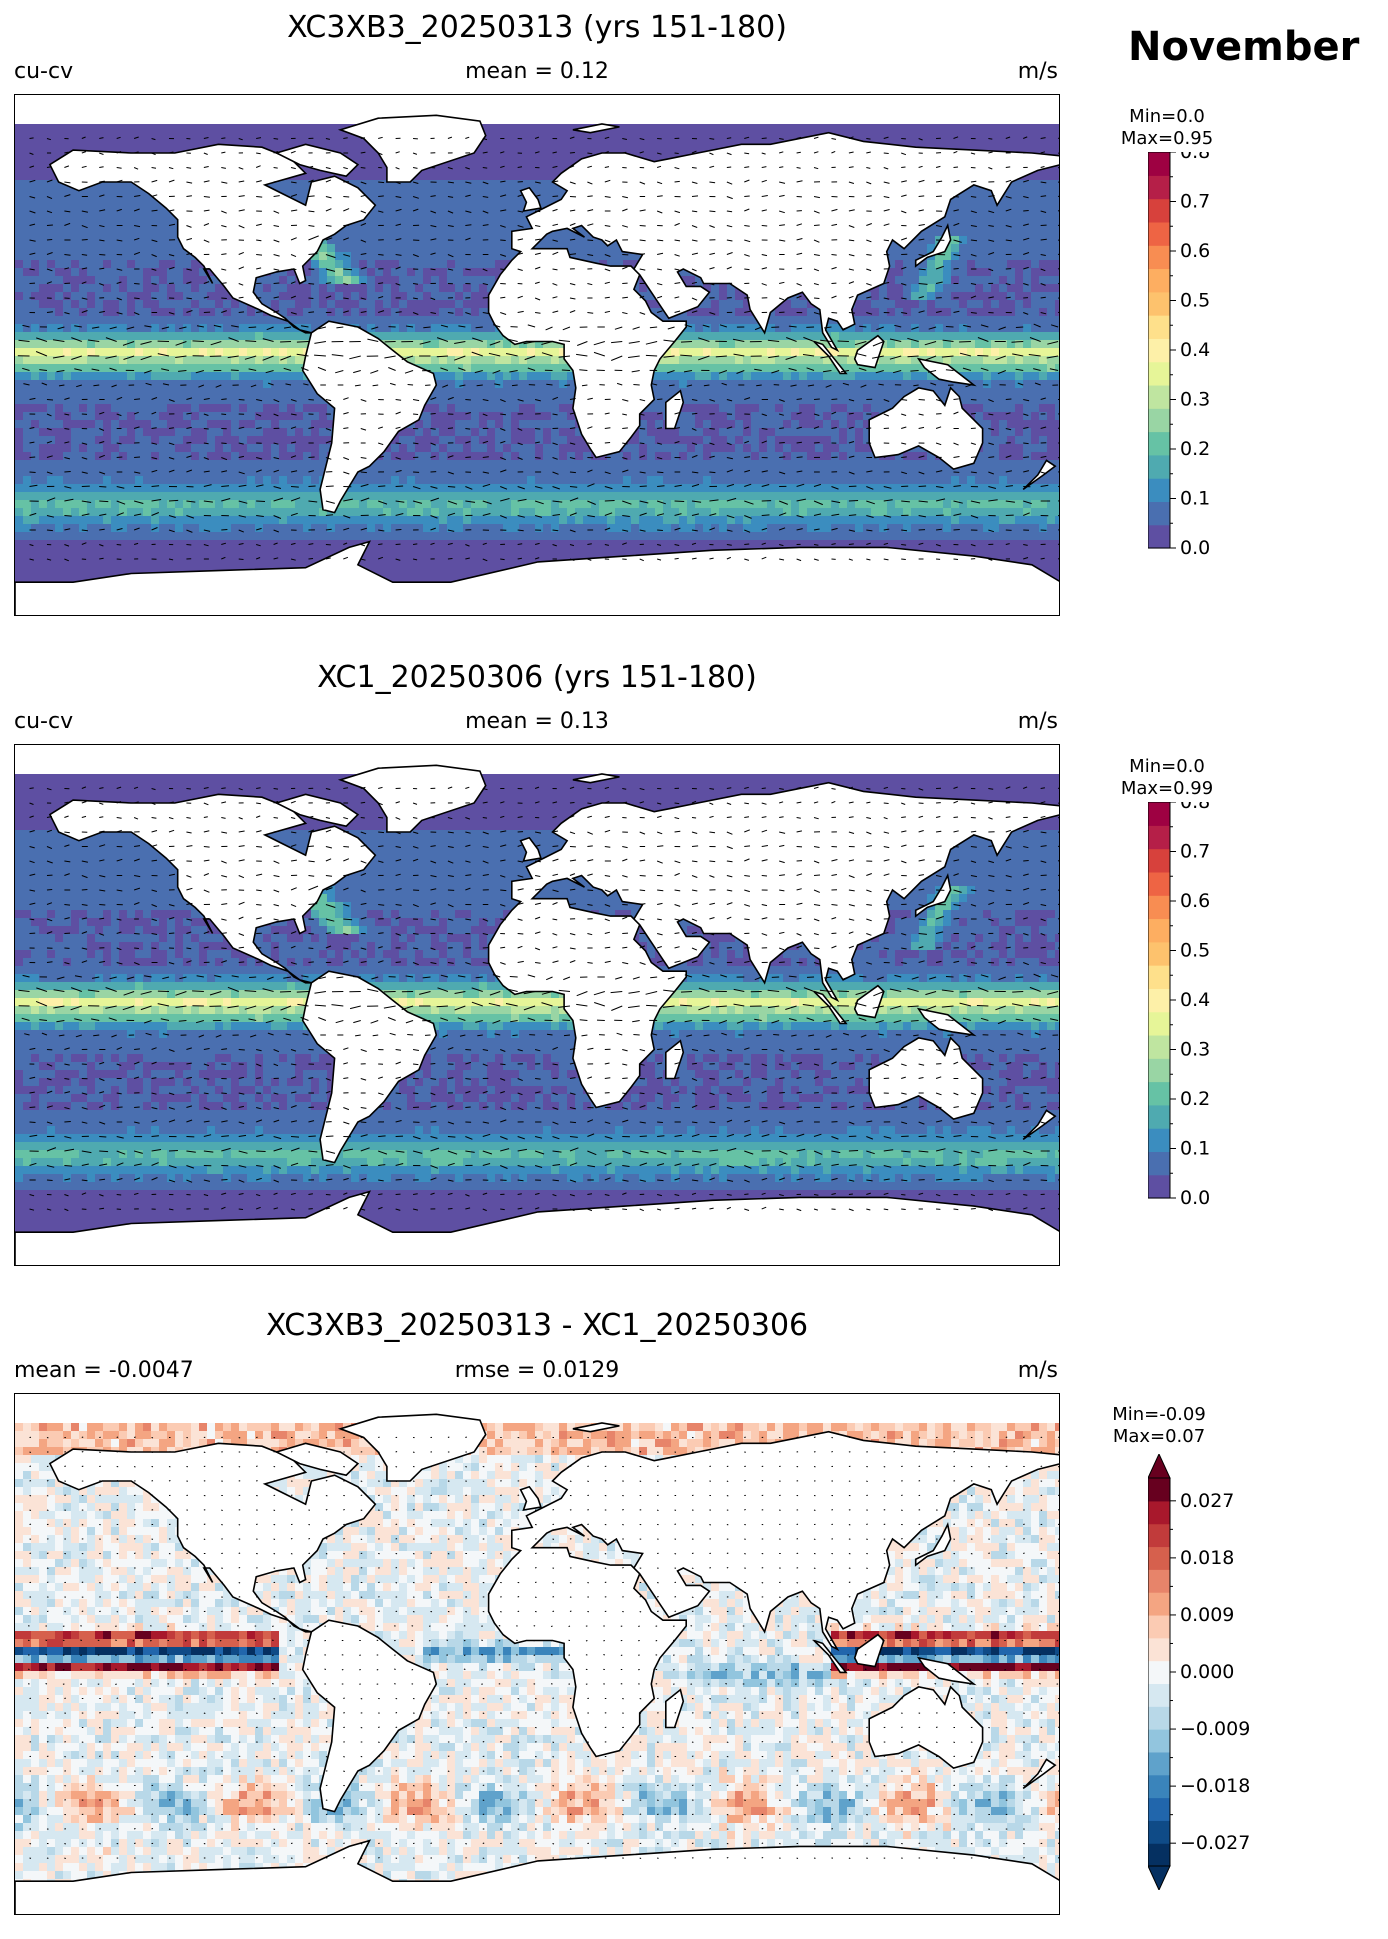 The image size is (1388, 1939). What do you see at coordinates (1215, 1843) in the screenshot?
I see `colorbar-tick-label: −0.027` at bounding box center [1215, 1843].